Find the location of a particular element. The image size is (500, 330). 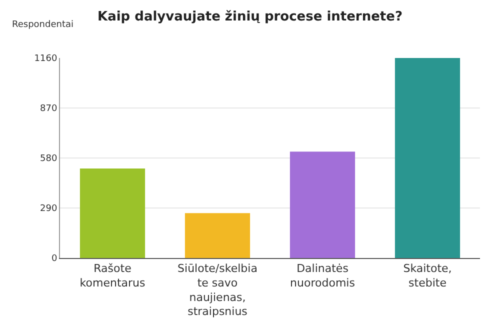

chart-title: Kaip dalyvaujate žinių procese internete? is located at coordinates (250, 17).